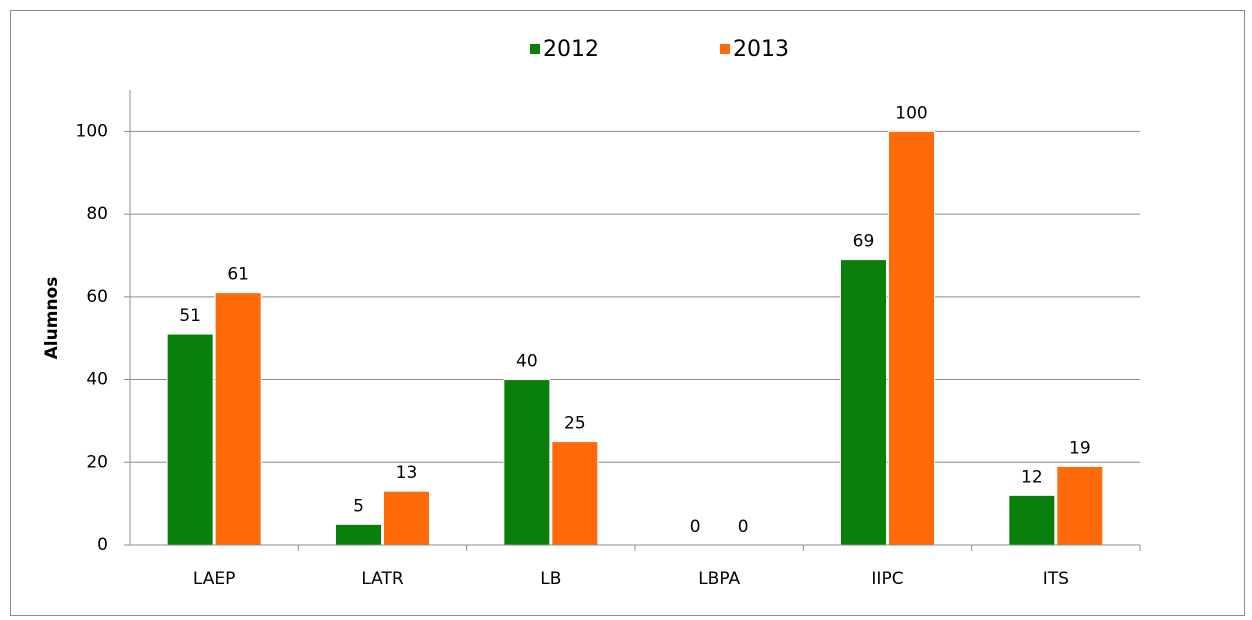 The height and width of the screenshot is (620, 1252). What do you see at coordinates (52, 318) in the screenshot?
I see `y-axis-label: Alumnos` at bounding box center [52, 318].